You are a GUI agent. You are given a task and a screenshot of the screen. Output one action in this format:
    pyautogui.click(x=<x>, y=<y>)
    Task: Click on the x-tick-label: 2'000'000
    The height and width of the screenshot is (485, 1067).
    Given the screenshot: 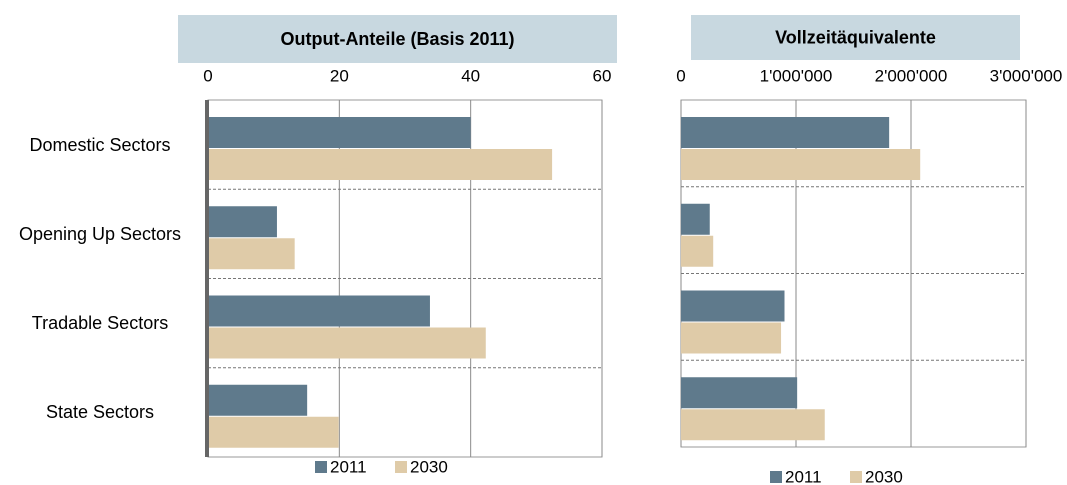 What is the action you would take?
    pyautogui.click(x=911, y=75)
    